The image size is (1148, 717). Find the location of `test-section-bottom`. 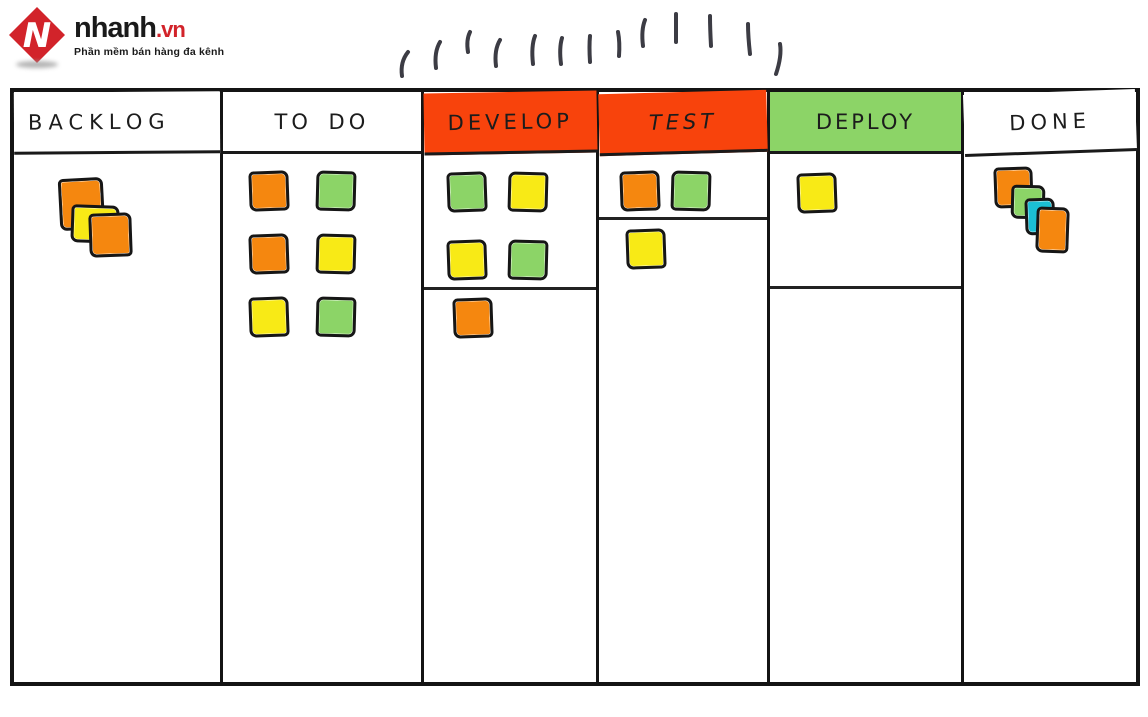

test-section-bottom is located at coordinates (683, 245).